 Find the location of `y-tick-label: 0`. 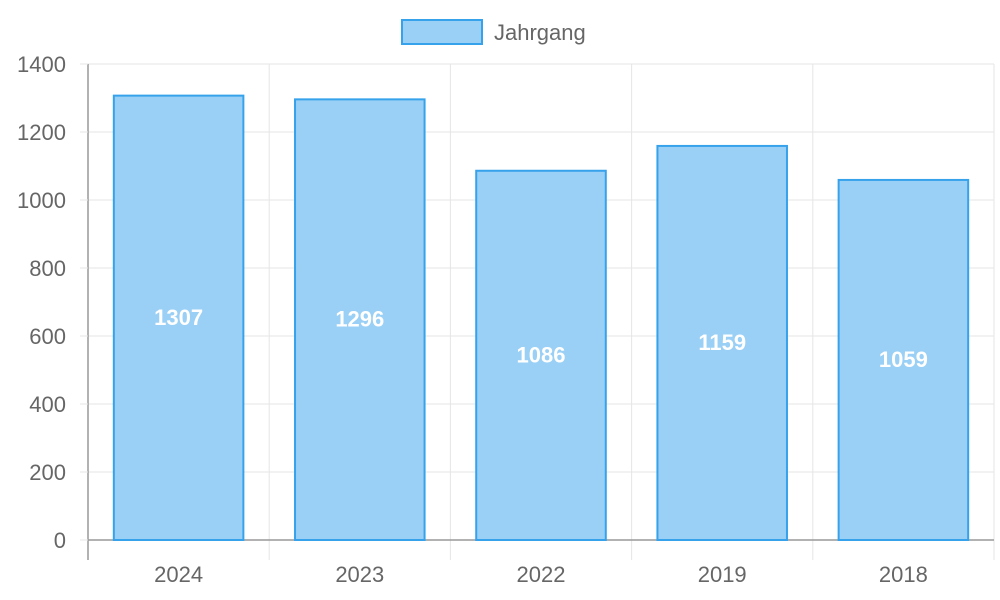

y-tick-label: 0 is located at coordinates (60, 540).